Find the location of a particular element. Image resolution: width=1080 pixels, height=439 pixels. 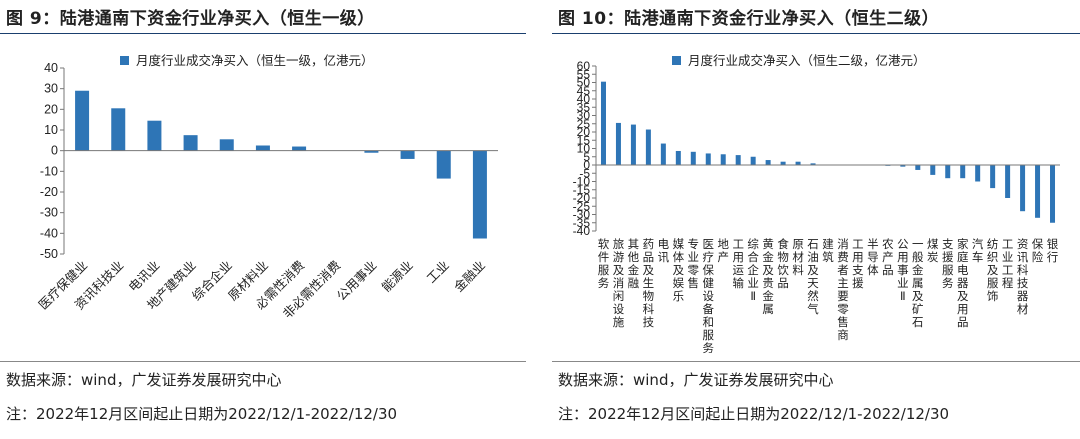

category-label: 设 is located at coordinates (619, 309).